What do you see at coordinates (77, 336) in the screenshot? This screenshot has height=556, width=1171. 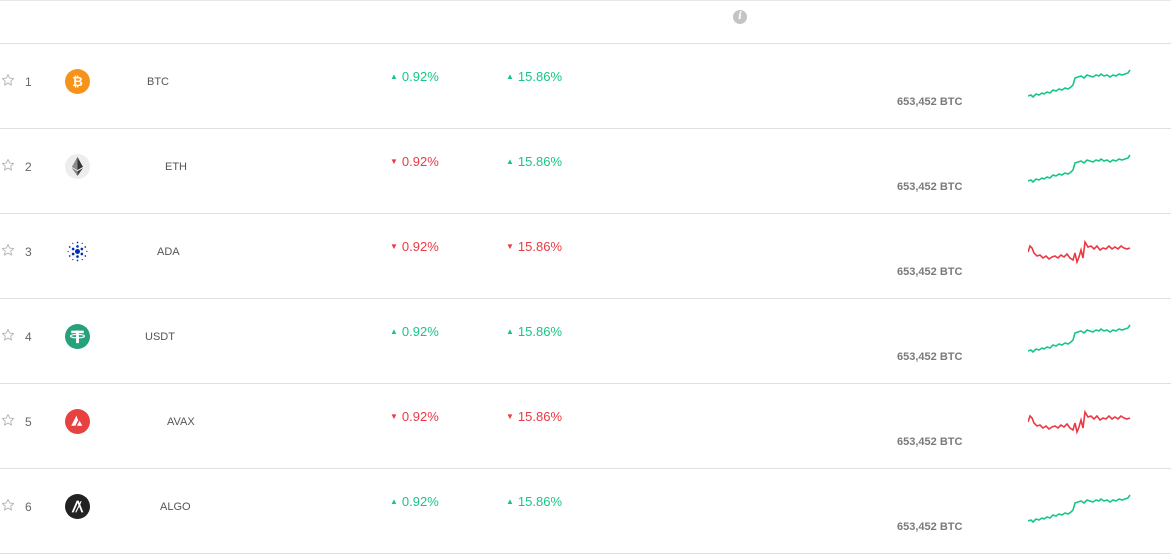 I see `tether-icon` at bounding box center [77, 336].